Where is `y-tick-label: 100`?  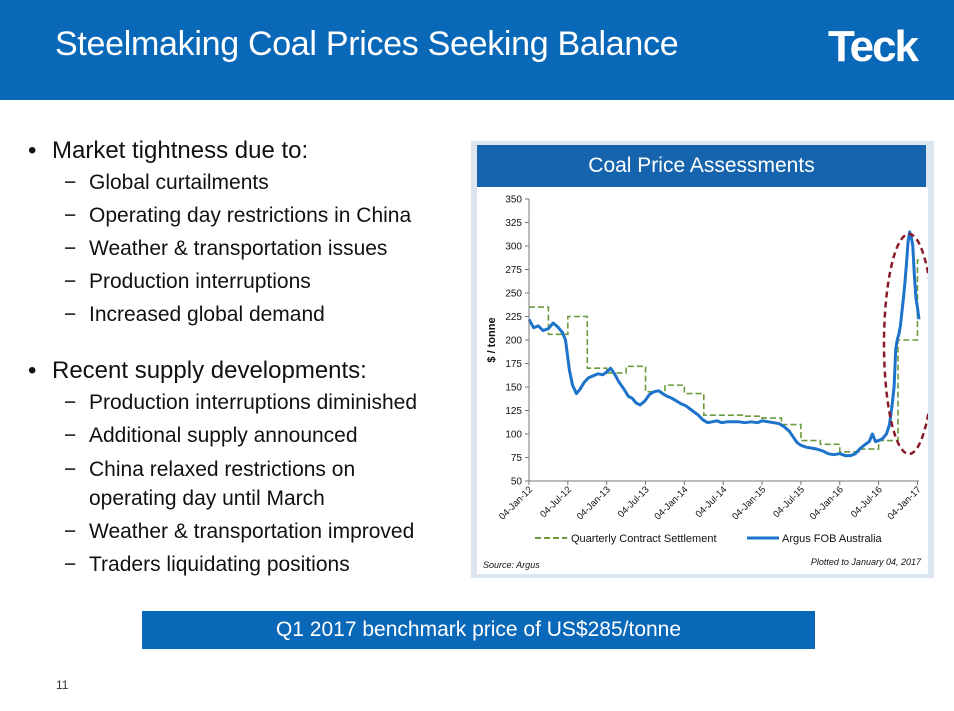
y-tick-label: 100 is located at coordinates (513, 435).